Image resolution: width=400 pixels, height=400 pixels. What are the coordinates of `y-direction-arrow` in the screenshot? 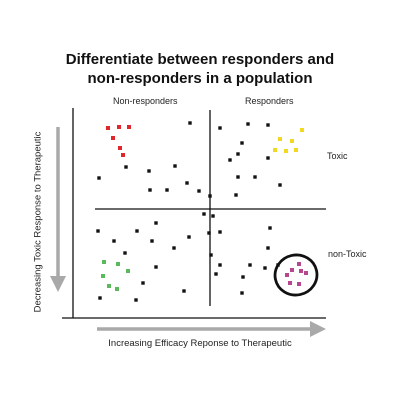 It's located at (58, 209).